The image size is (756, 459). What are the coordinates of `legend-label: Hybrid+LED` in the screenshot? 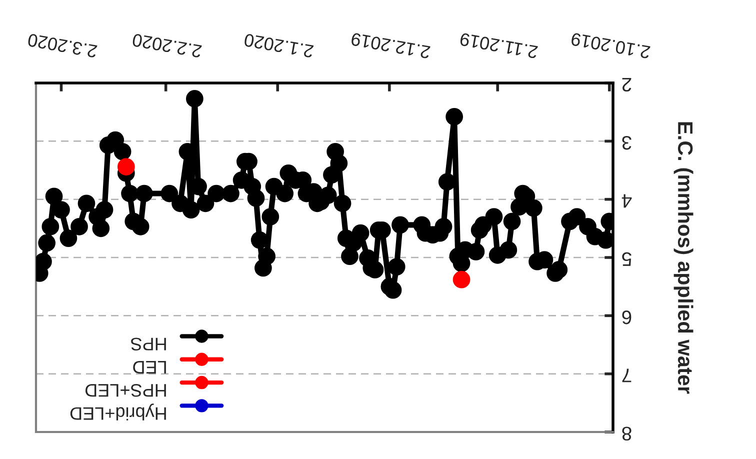 It's located at (118, 412).